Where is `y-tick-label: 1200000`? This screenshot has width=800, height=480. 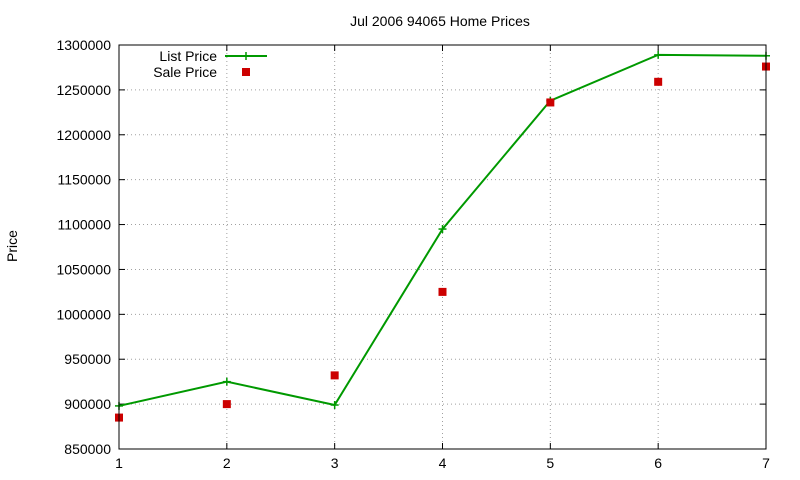
y-tick-label: 1200000 is located at coordinates (83, 135).